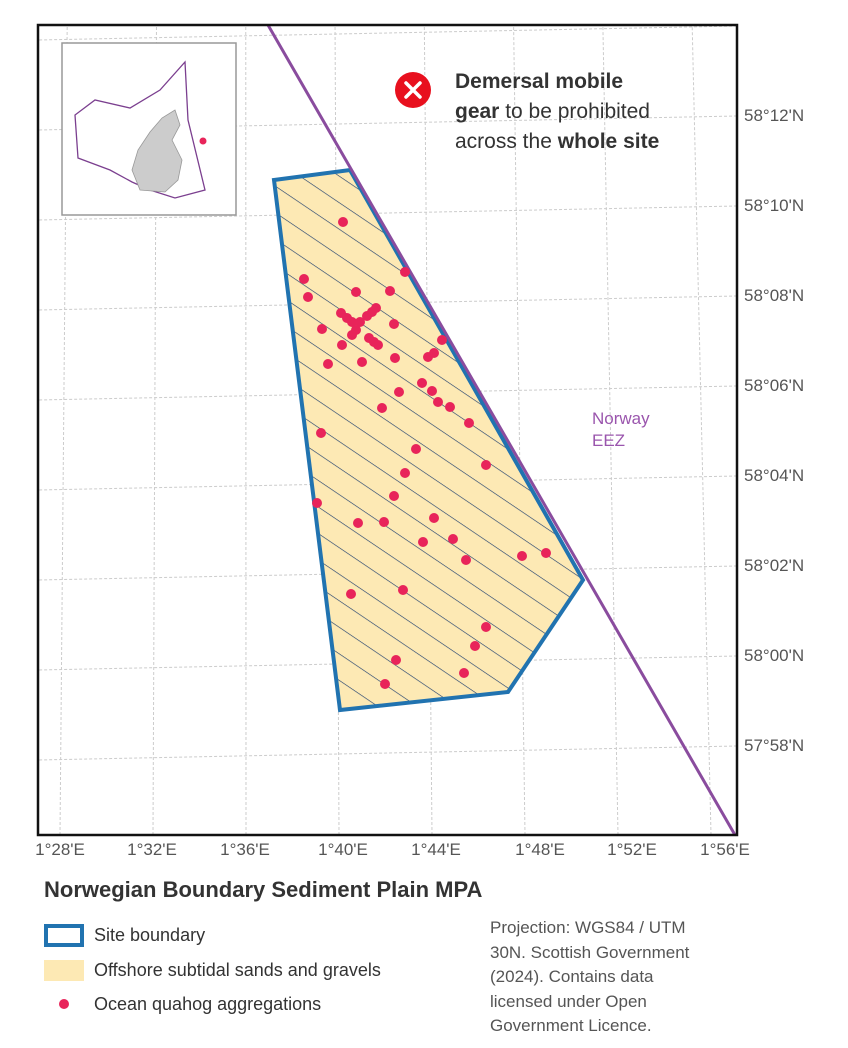 The width and height of the screenshot is (848, 1048). What do you see at coordinates (725, 849) in the screenshot?
I see `x-tick-label: 1°56'E` at bounding box center [725, 849].